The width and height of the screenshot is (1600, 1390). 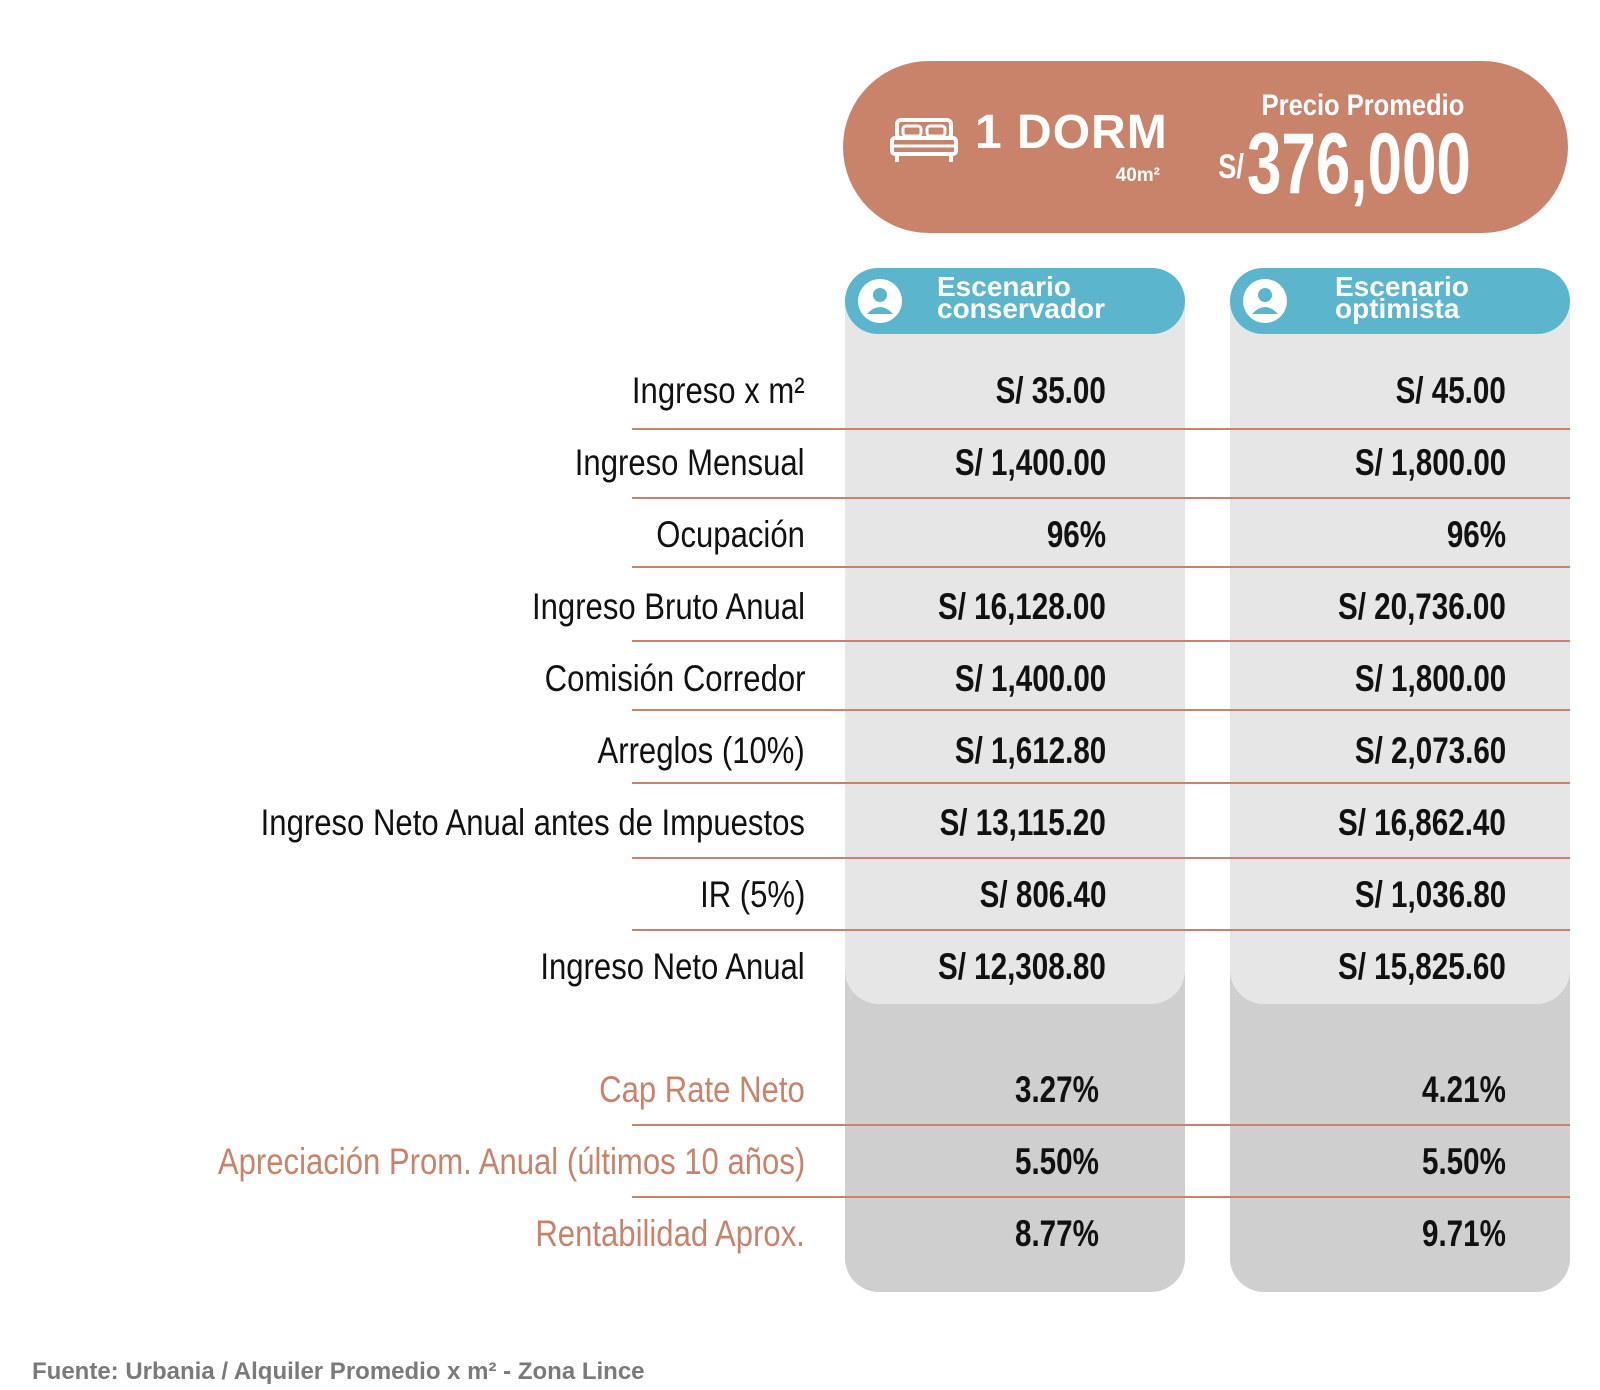 What do you see at coordinates (1057, 1089) in the screenshot?
I see `value-conservador: 3.27%` at bounding box center [1057, 1089].